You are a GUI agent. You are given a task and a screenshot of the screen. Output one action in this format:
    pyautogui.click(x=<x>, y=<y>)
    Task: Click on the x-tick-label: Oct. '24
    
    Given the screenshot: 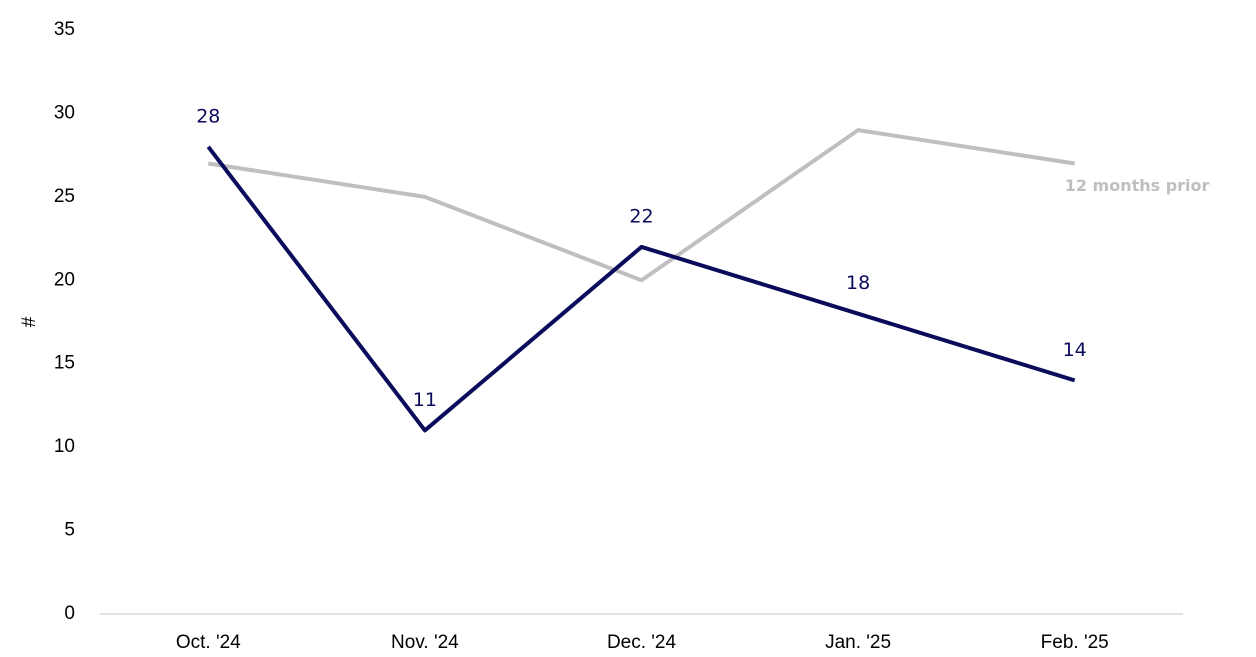 What is the action you would take?
    pyautogui.click(x=208, y=642)
    